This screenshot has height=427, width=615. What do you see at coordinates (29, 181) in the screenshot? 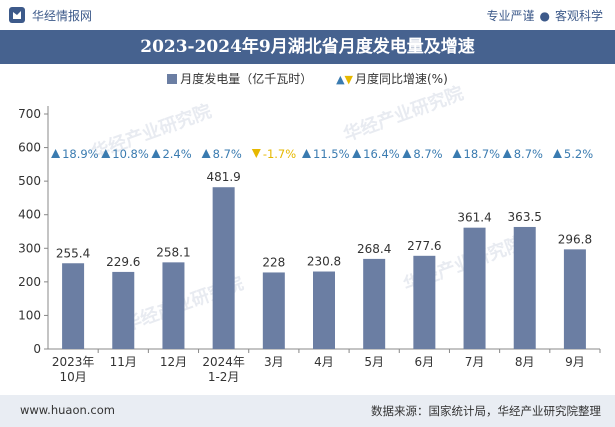
I see `y-tick-label: 500` at bounding box center [29, 181].